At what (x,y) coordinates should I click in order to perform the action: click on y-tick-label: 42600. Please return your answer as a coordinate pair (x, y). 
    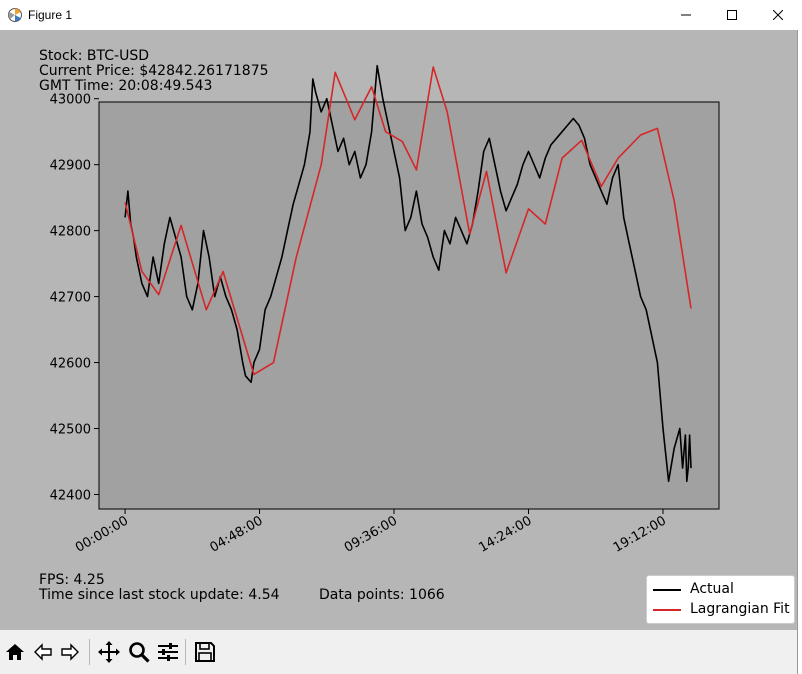
    Looking at the image, I should click on (70, 364).